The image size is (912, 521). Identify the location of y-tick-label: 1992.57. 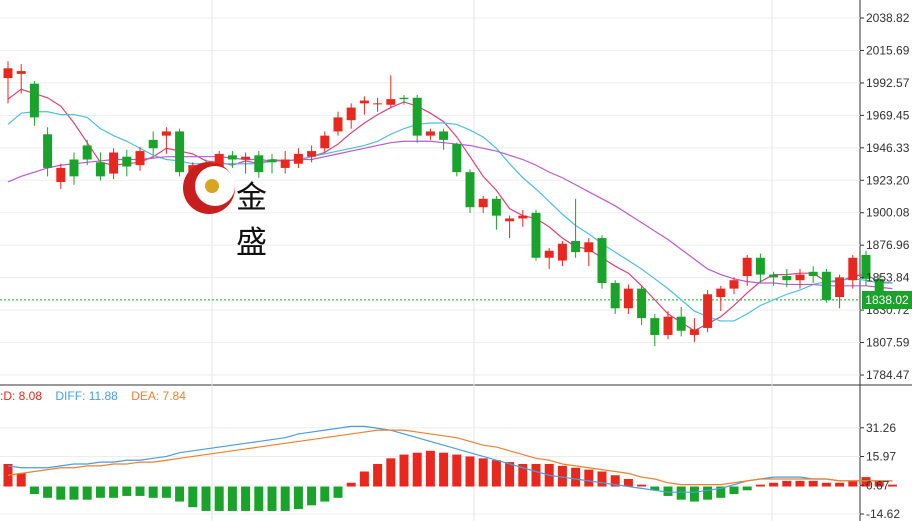
(888, 83).